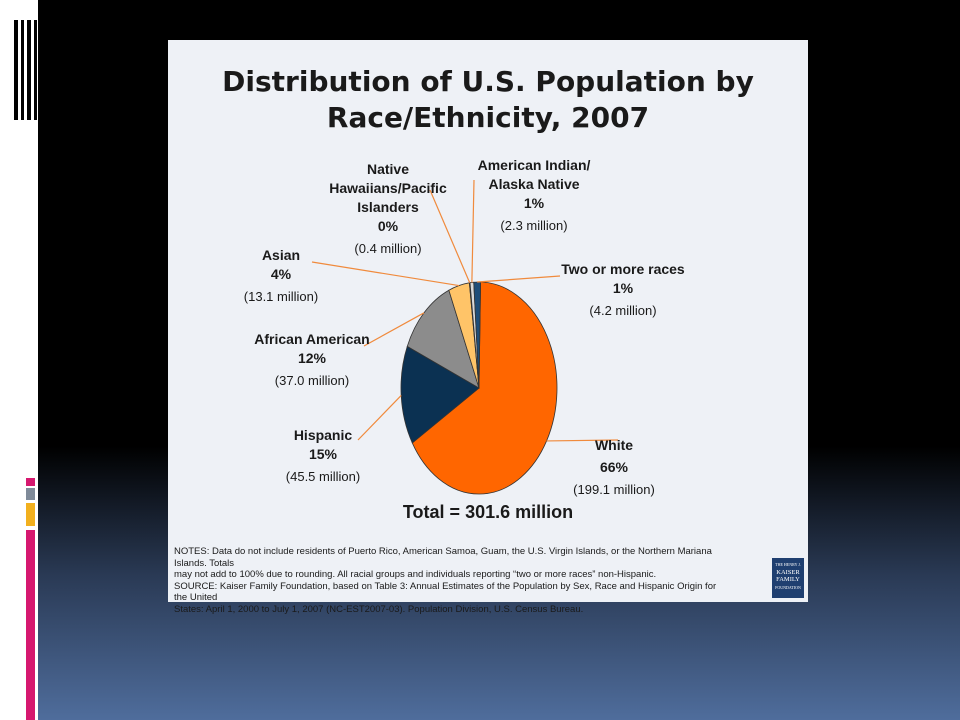  I want to click on chart-total: Total = 301.6 million, so click(488, 512).